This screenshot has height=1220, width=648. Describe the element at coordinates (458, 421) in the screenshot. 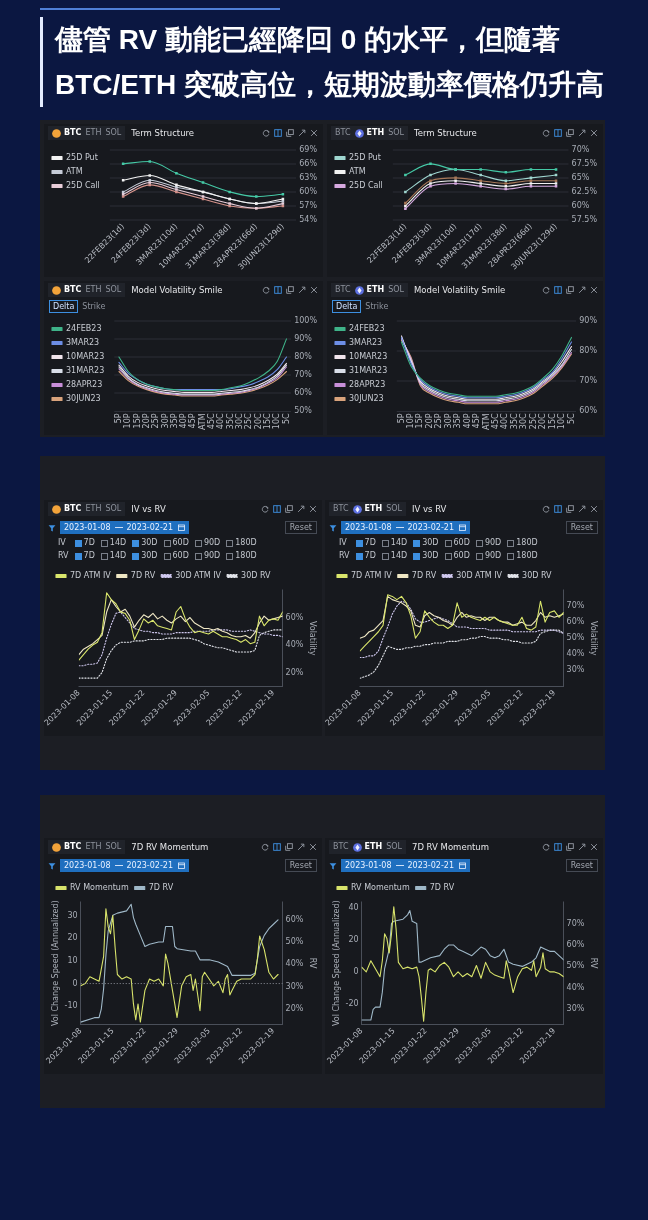

I see `x-tick-label: 35P` at that location.